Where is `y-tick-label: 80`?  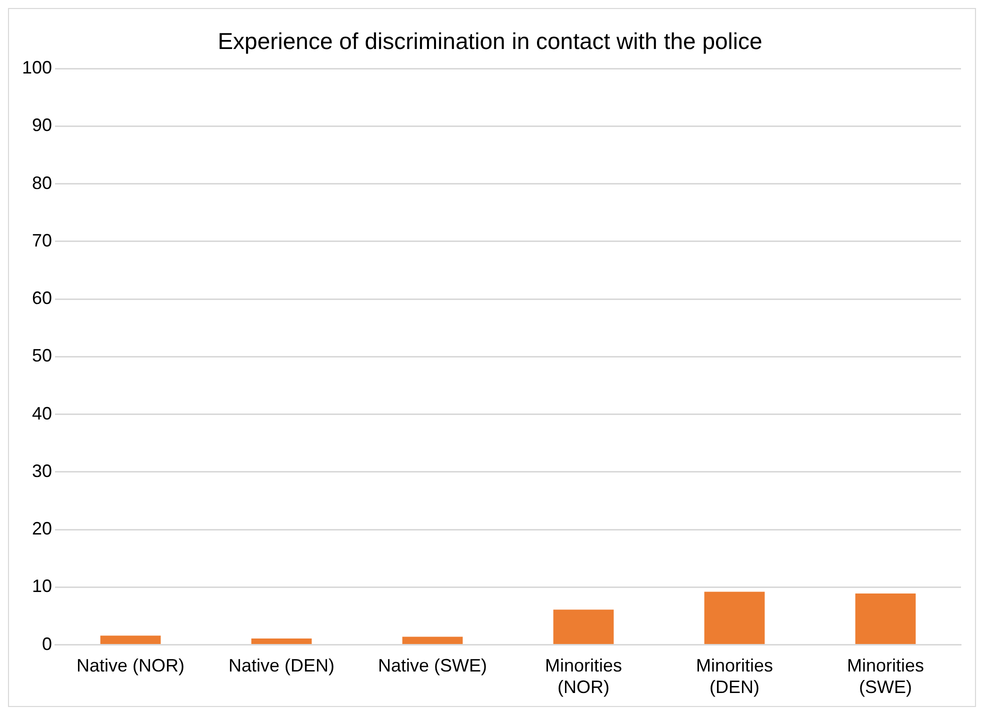
y-tick-label: 80 is located at coordinates (42, 182).